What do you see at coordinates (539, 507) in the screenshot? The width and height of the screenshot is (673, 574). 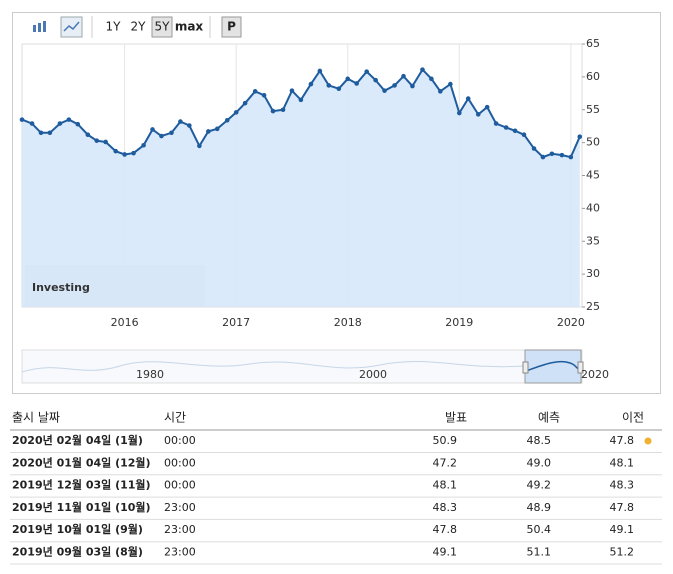 I see `table-cell: 48.9` at bounding box center [539, 507].